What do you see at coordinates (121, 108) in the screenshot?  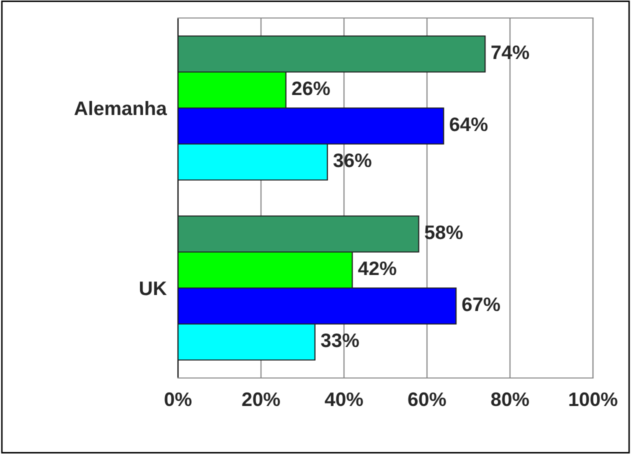 I see `y-tick-label: Alemanha` at bounding box center [121, 108].